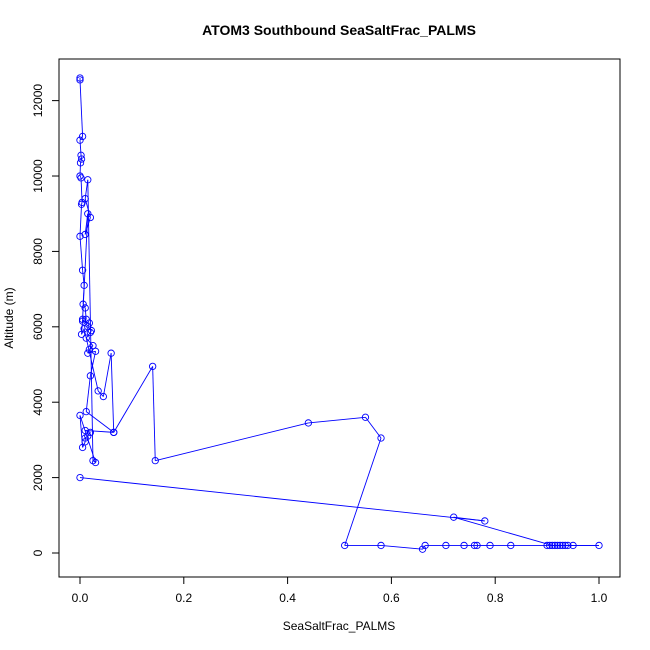 The image size is (650, 650). Describe the element at coordinates (495, 598) in the screenshot. I see `x-tick-label: 0.8` at that location.